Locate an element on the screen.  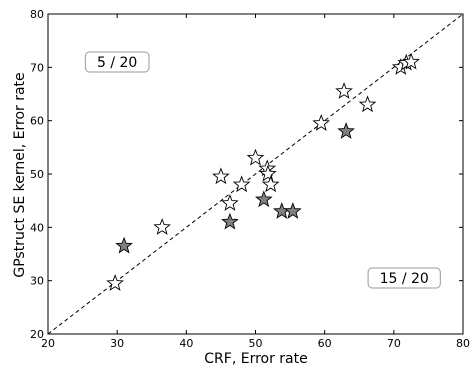
x-tick-label: 30 is located at coordinates (117, 343).